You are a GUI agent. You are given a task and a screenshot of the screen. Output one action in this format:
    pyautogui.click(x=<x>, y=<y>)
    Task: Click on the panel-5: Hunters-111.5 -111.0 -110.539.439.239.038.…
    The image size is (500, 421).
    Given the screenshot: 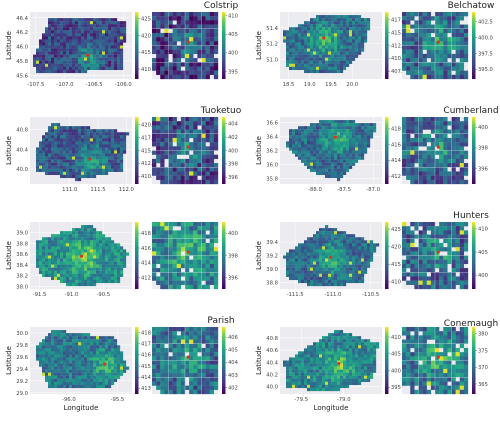 What is the action you would take?
    pyautogui.click(x=372, y=254)
    